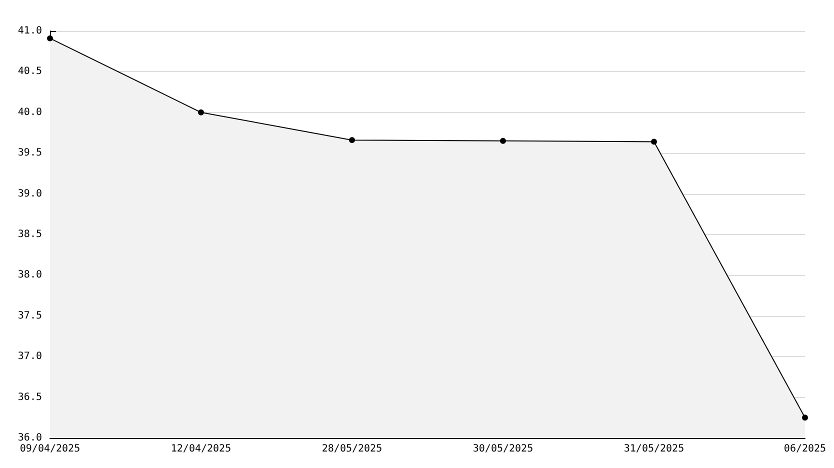 The width and height of the screenshot is (834, 468). What do you see at coordinates (30, 153) in the screenshot?
I see `y-tick-label: 39.5` at bounding box center [30, 153].